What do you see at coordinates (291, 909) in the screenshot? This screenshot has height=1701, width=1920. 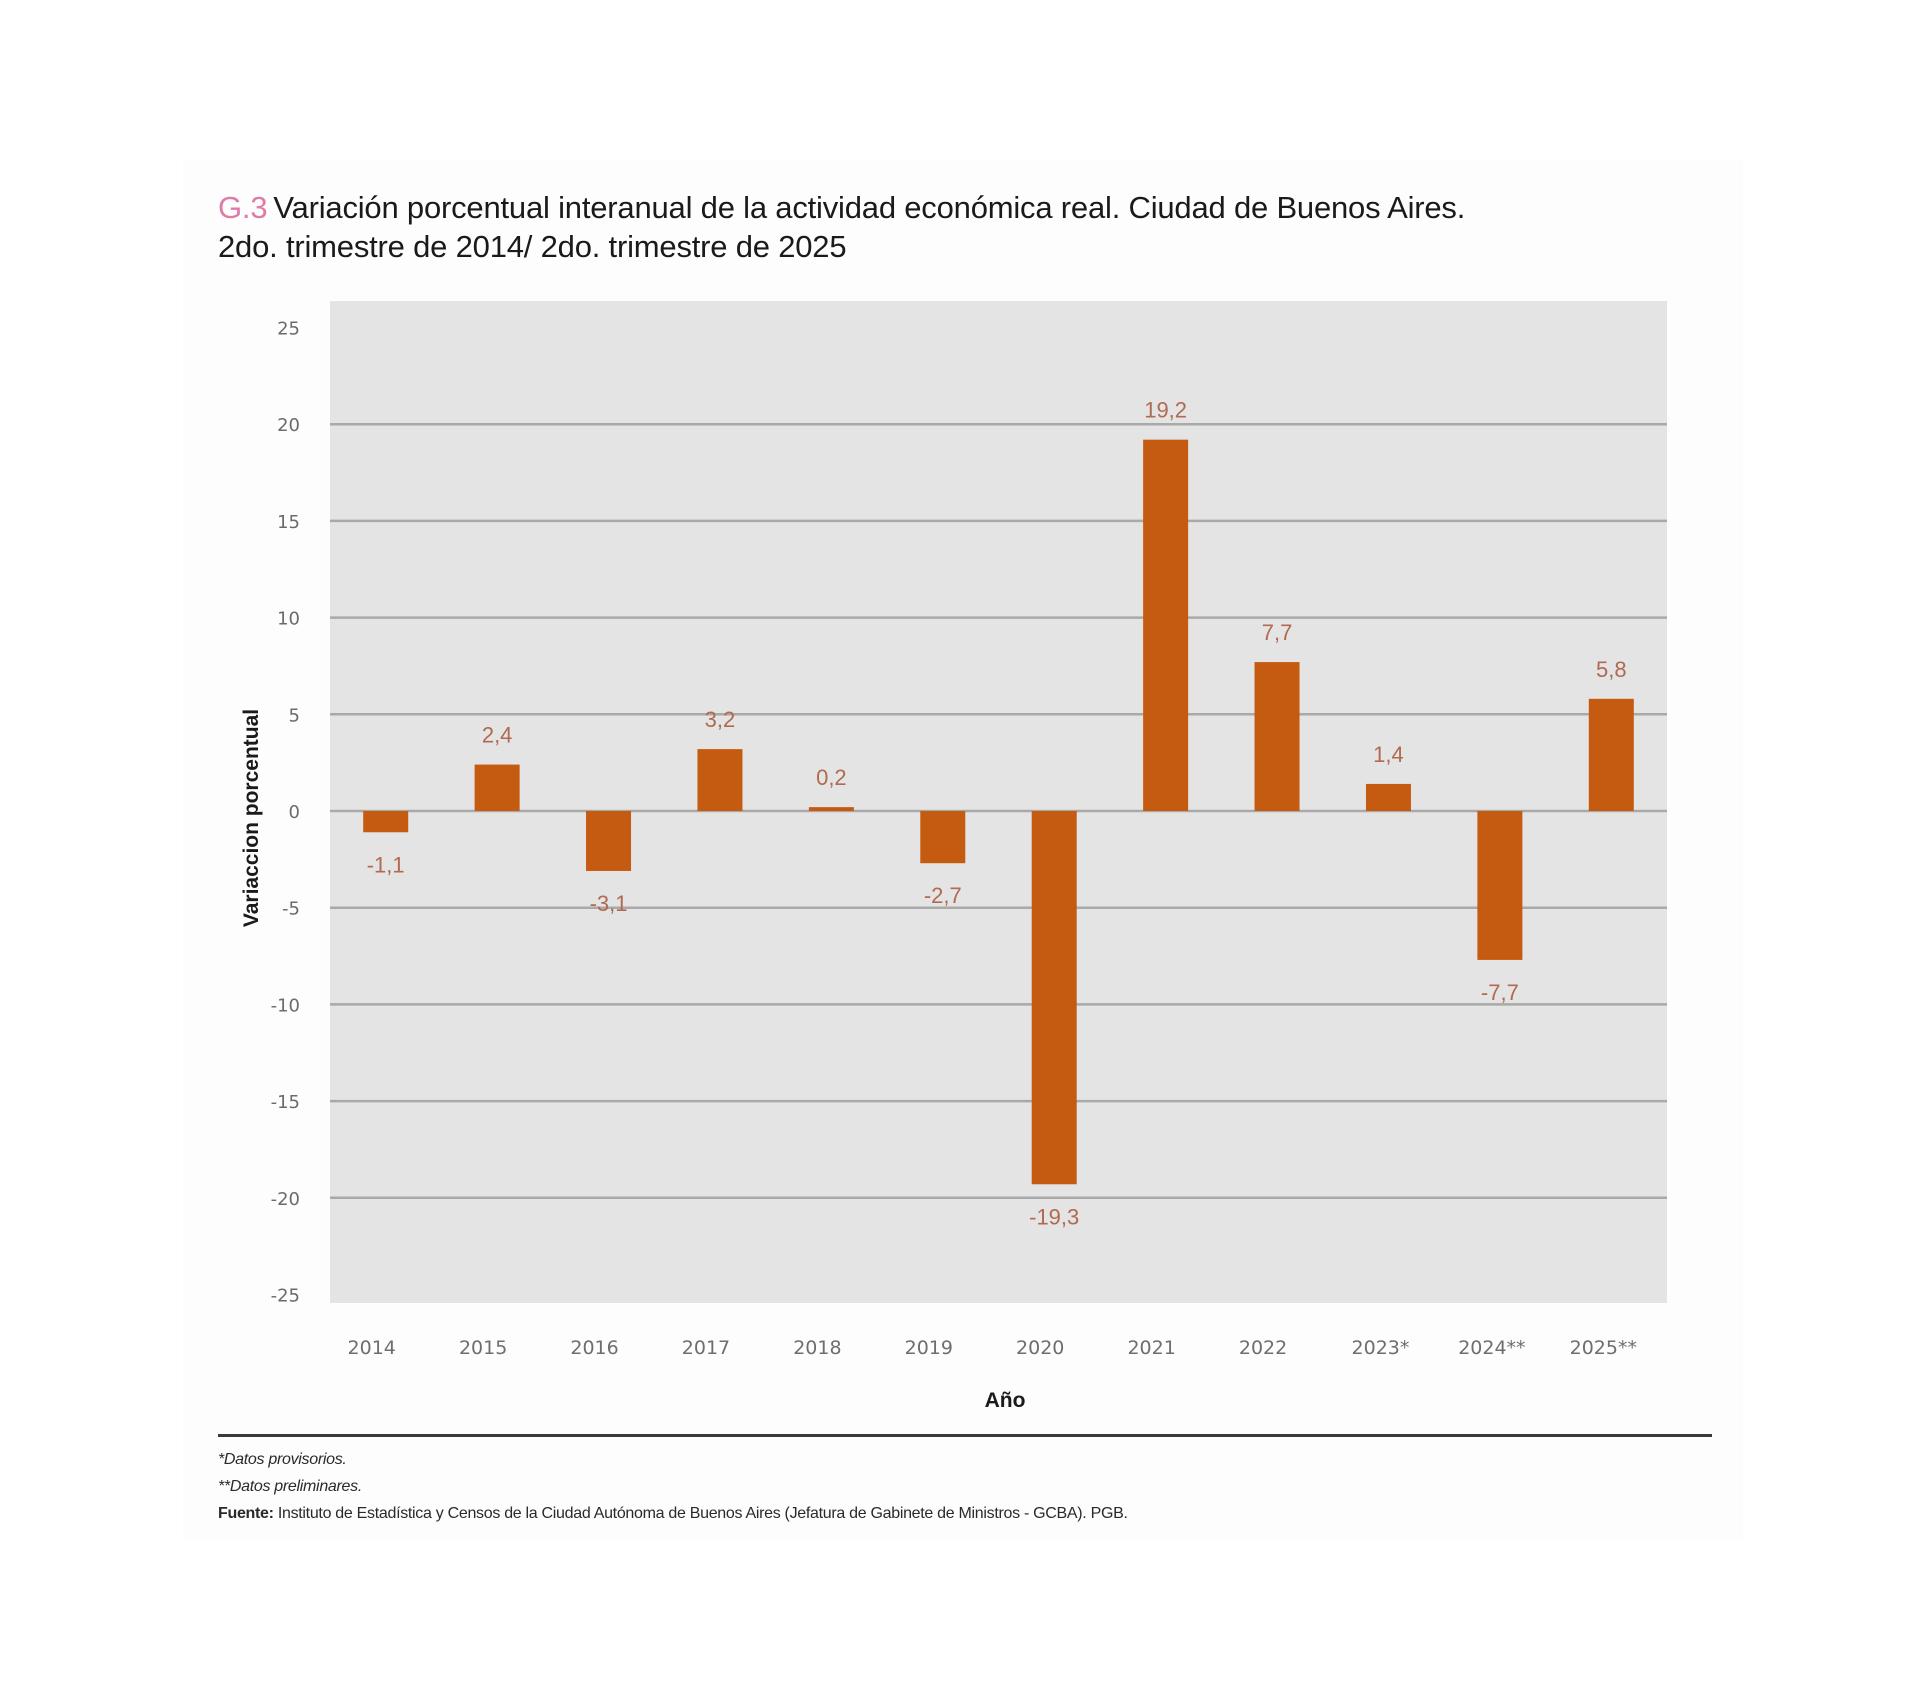 I see `y-tick-label: -5` at bounding box center [291, 909].